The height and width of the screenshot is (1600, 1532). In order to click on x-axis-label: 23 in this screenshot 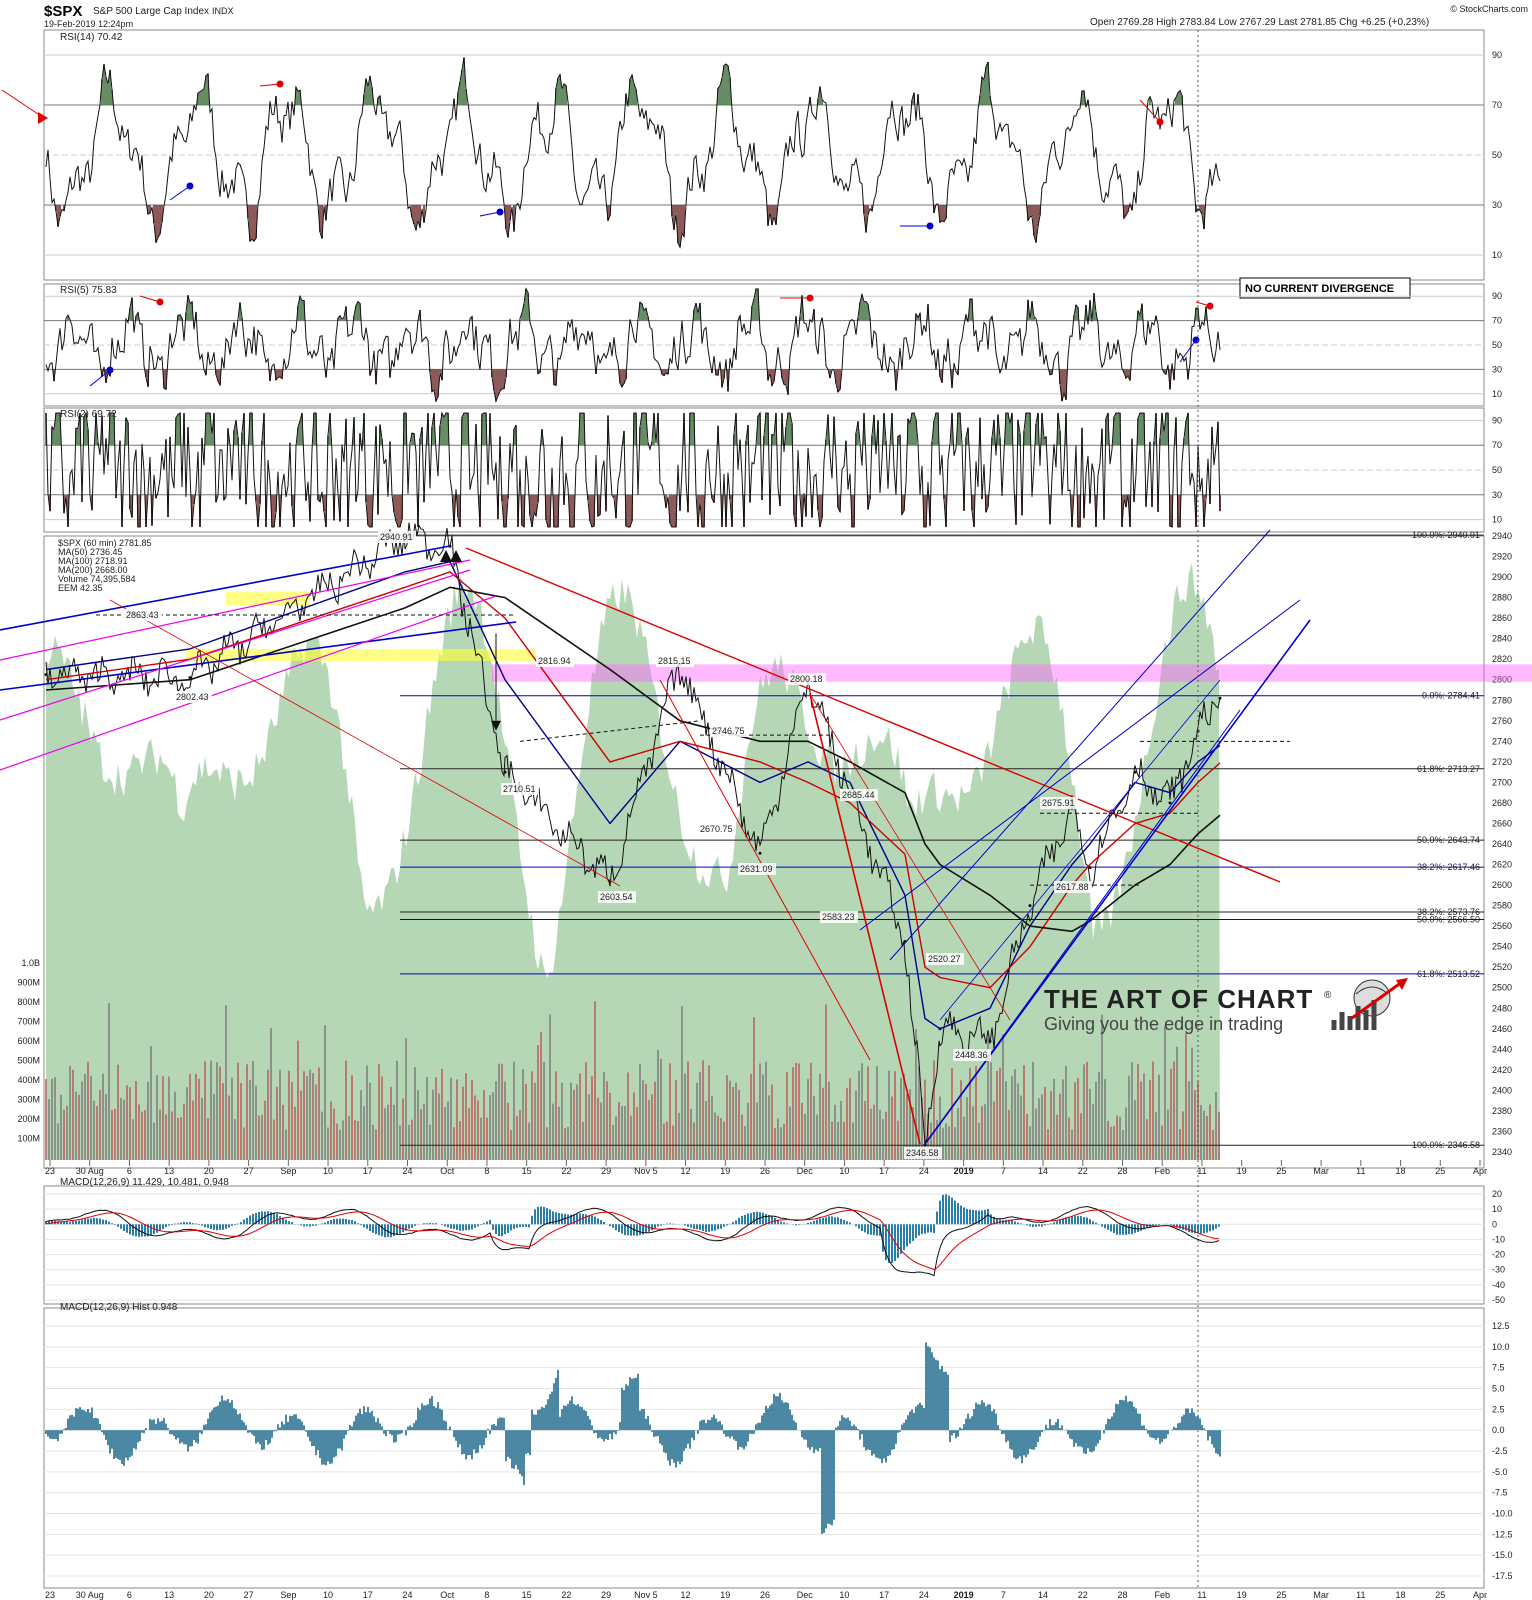, I will do `click(50, 1171)`.